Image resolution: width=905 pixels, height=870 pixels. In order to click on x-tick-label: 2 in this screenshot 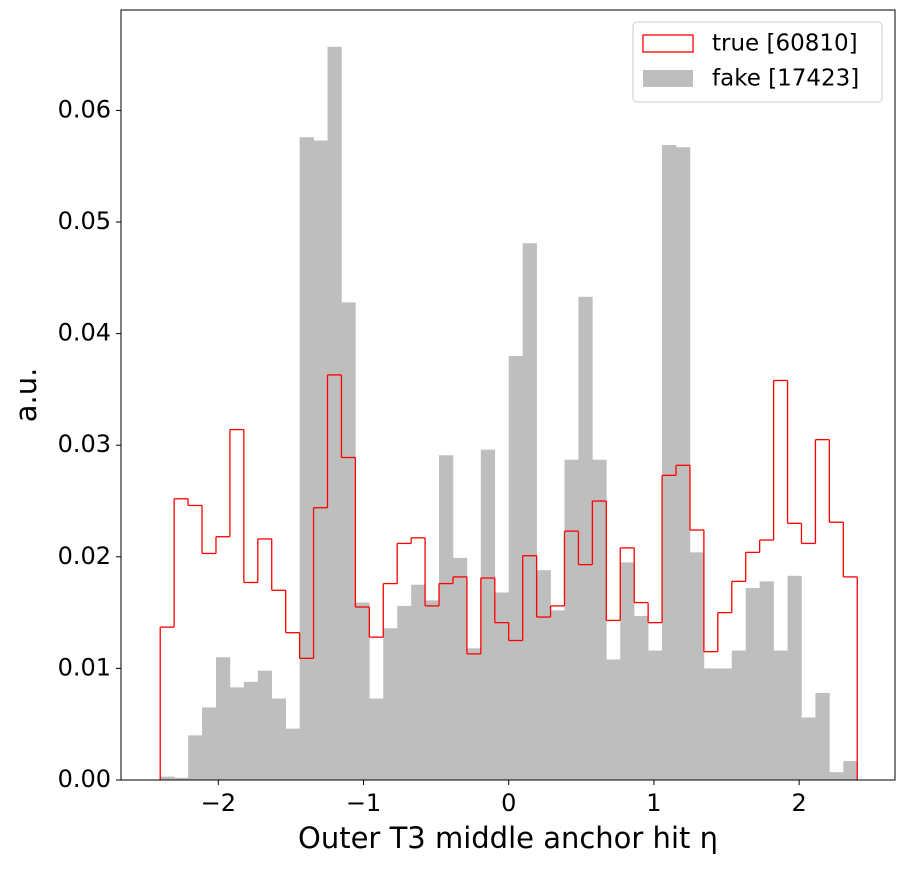, I will do `click(799, 803)`.